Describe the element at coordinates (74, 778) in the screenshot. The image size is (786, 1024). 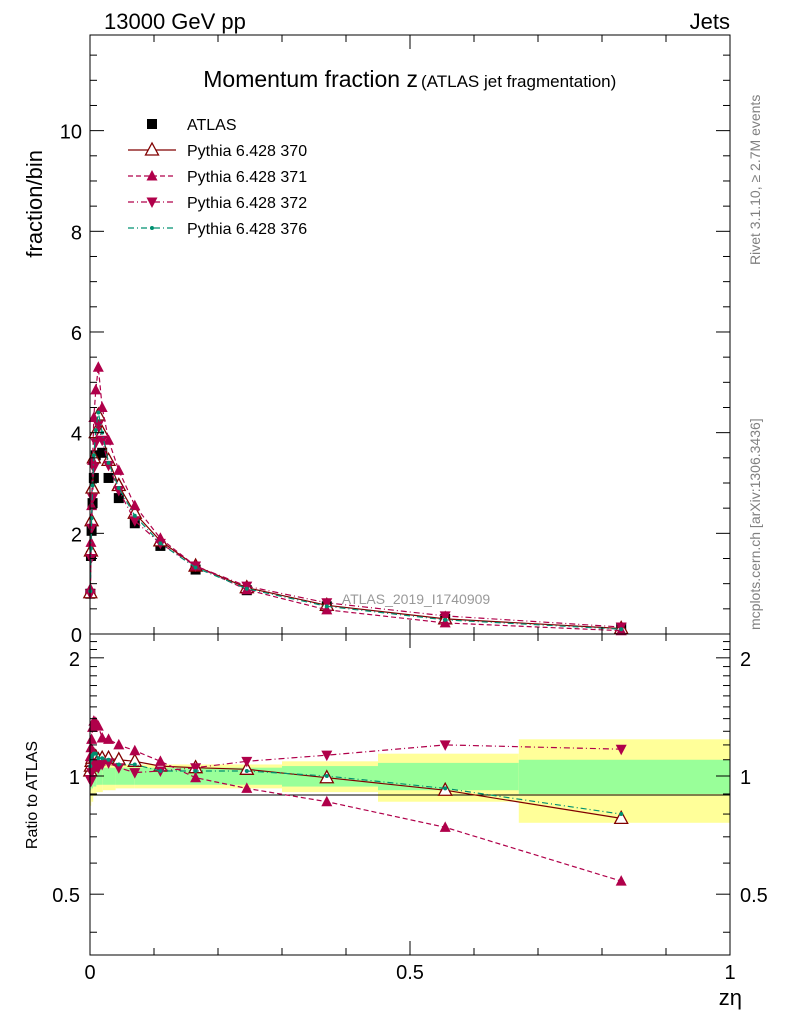
I see `ratio-y-tick-label: 1` at that location.